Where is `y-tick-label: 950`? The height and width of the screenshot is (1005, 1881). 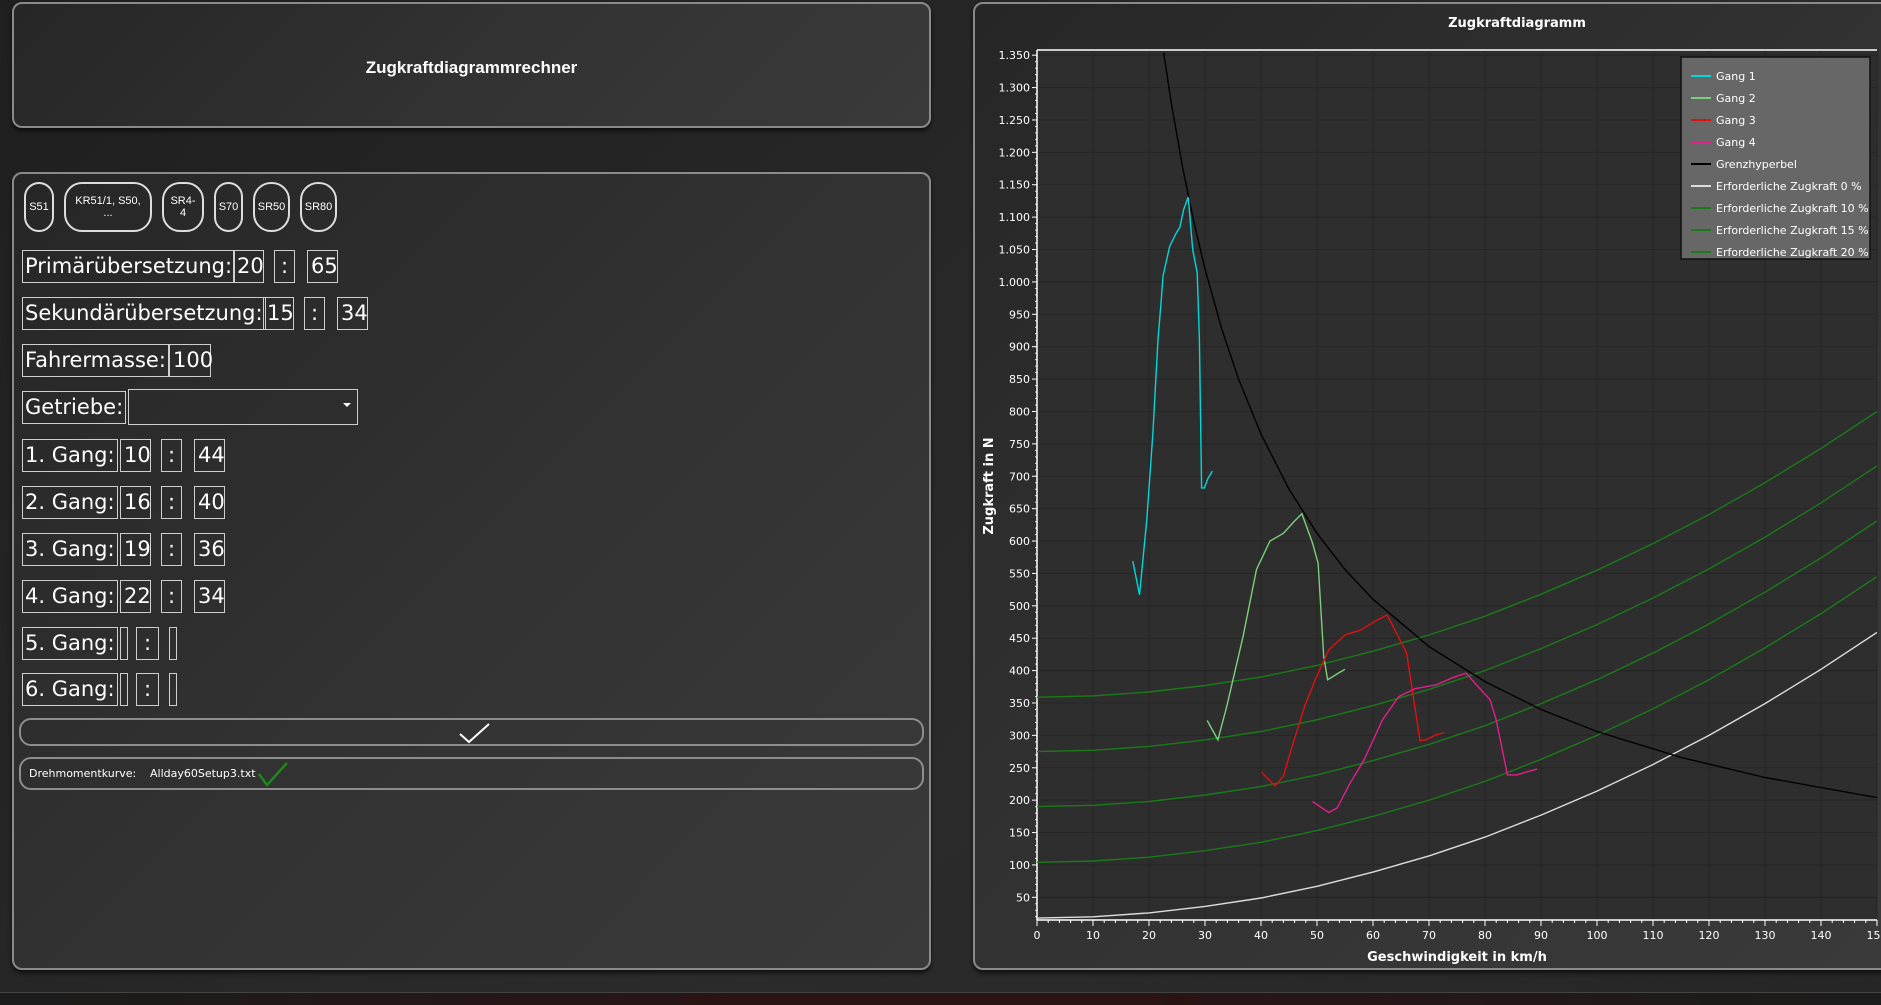
y-tick-label: 950 is located at coordinates (1019, 314).